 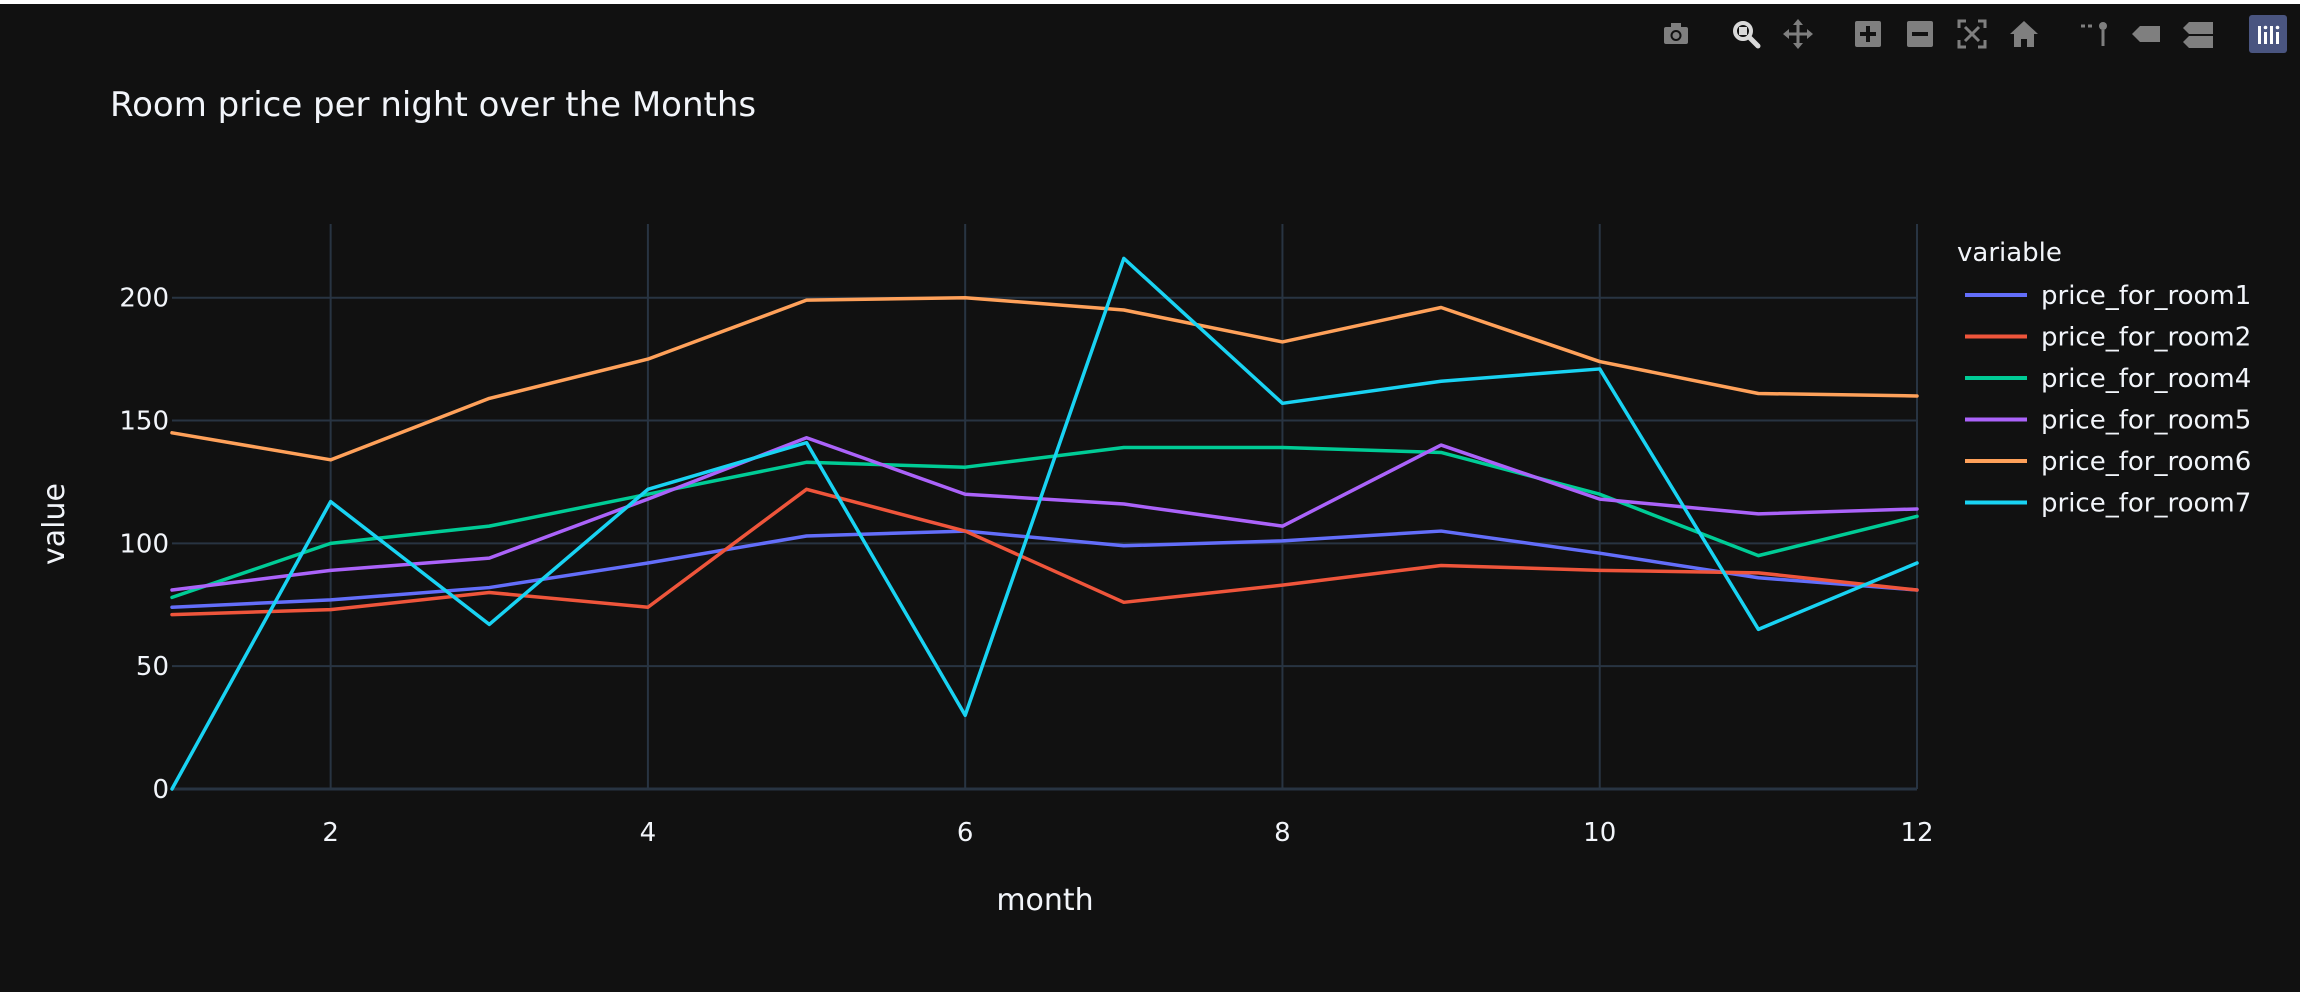 I want to click on reset-axes-button, so click(x=2024, y=34).